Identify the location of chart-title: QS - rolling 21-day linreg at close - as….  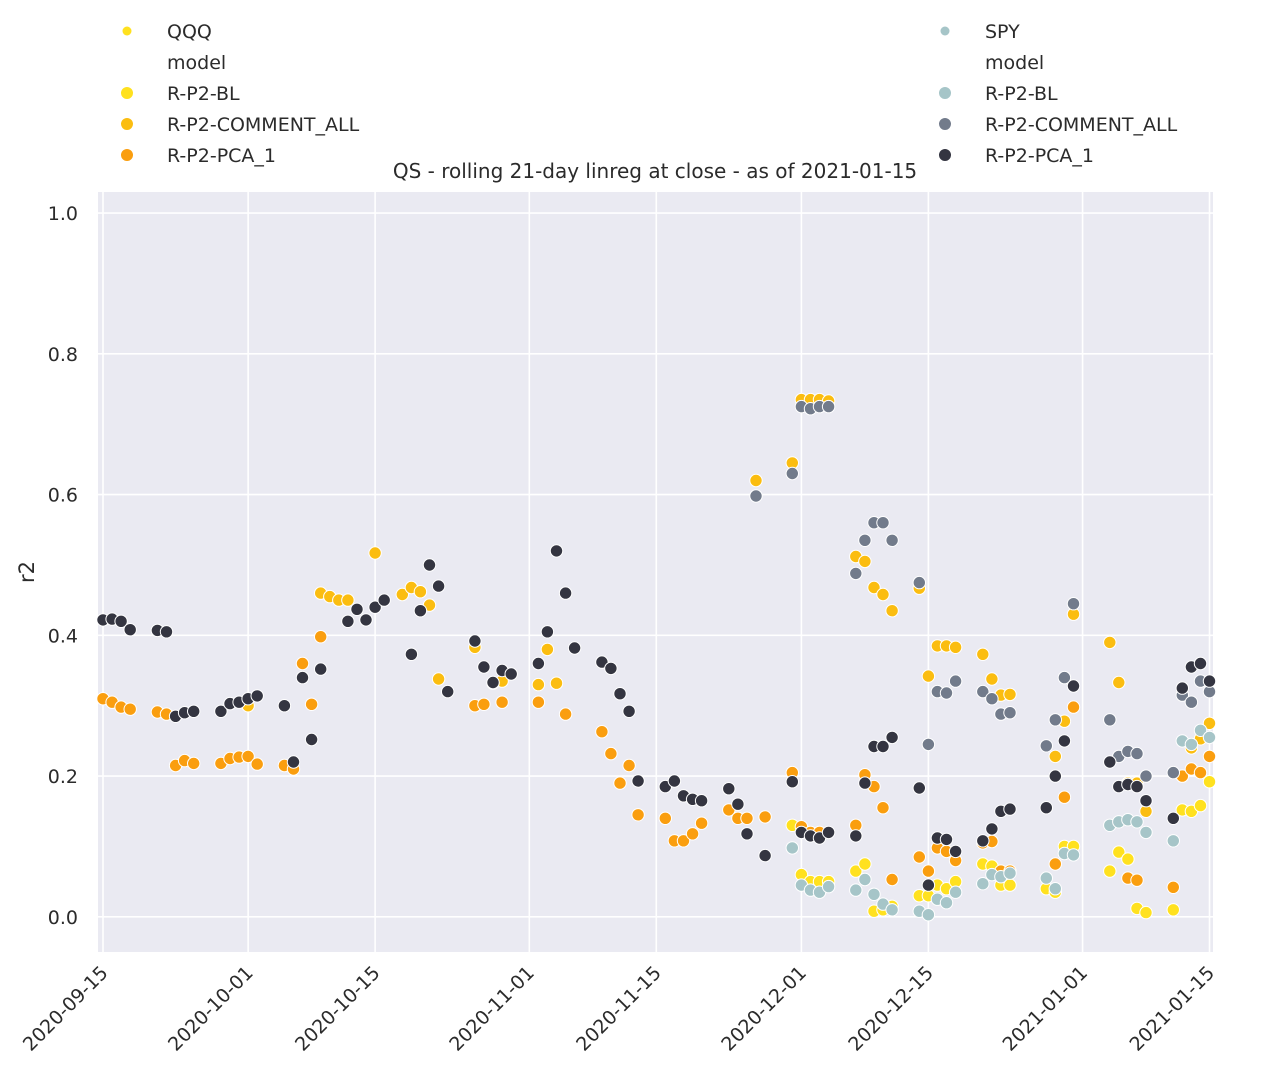
(655, 171).